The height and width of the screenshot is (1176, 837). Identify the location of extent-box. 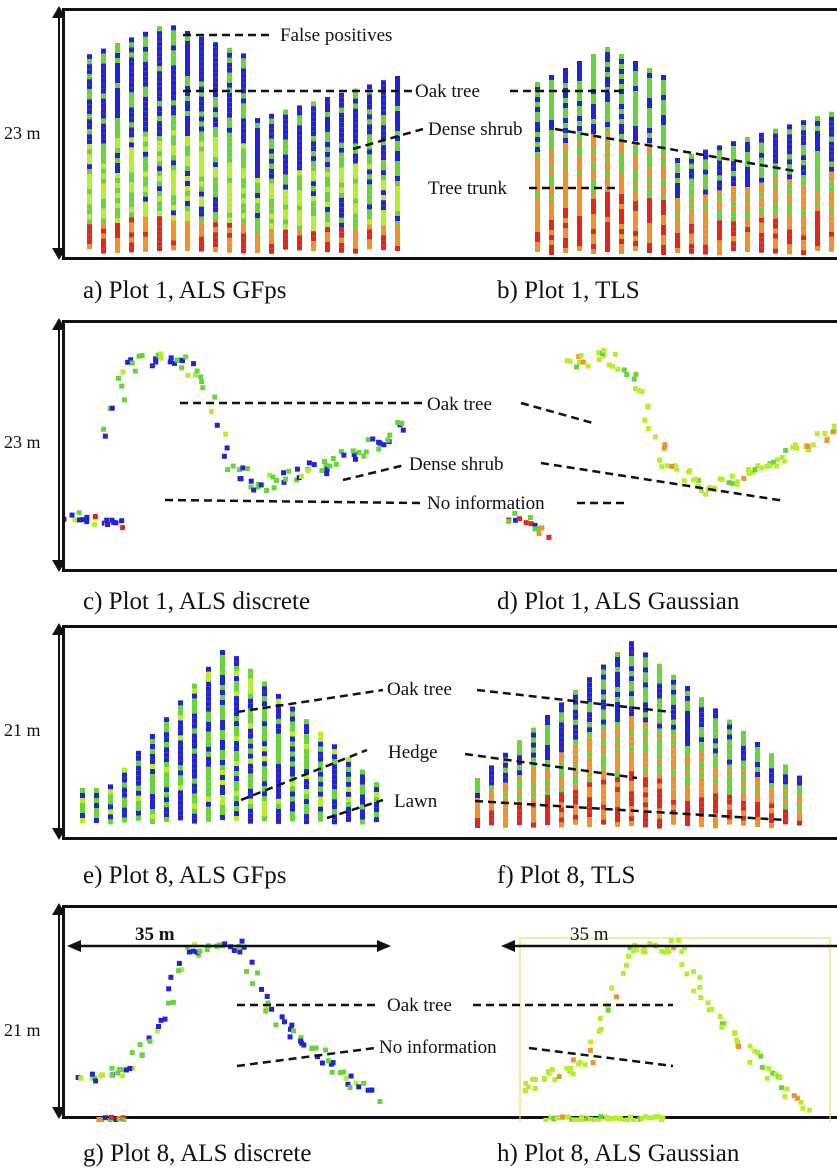
(675, 1029).